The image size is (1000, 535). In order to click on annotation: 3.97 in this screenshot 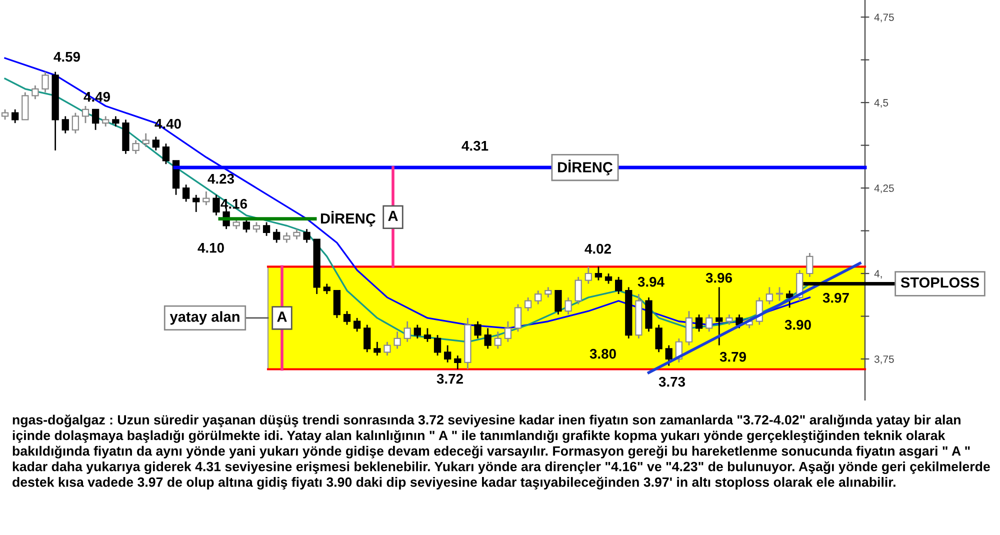, I will do `click(835, 297)`.